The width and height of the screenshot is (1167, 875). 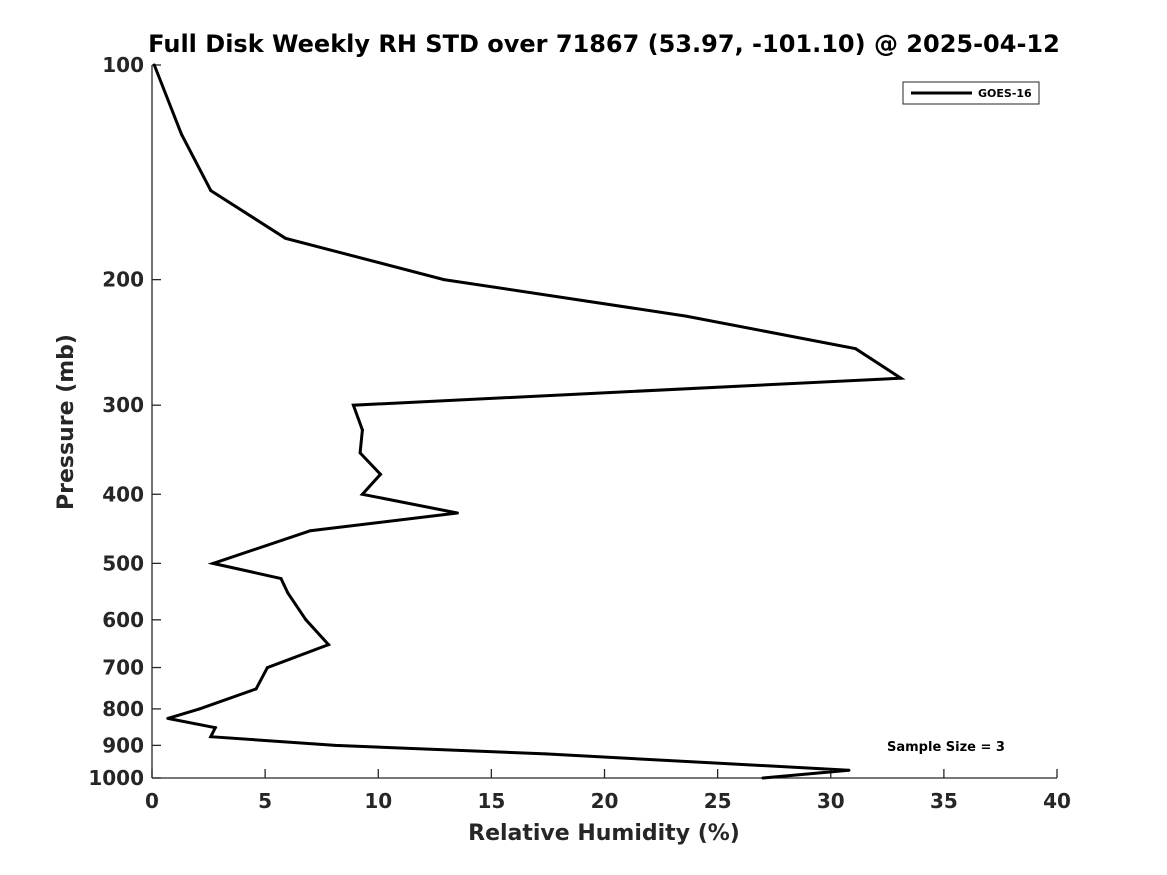 What do you see at coordinates (944, 801) in the screenshot?
I see `x-tick-label: 35` at bounding box center [944, 801].